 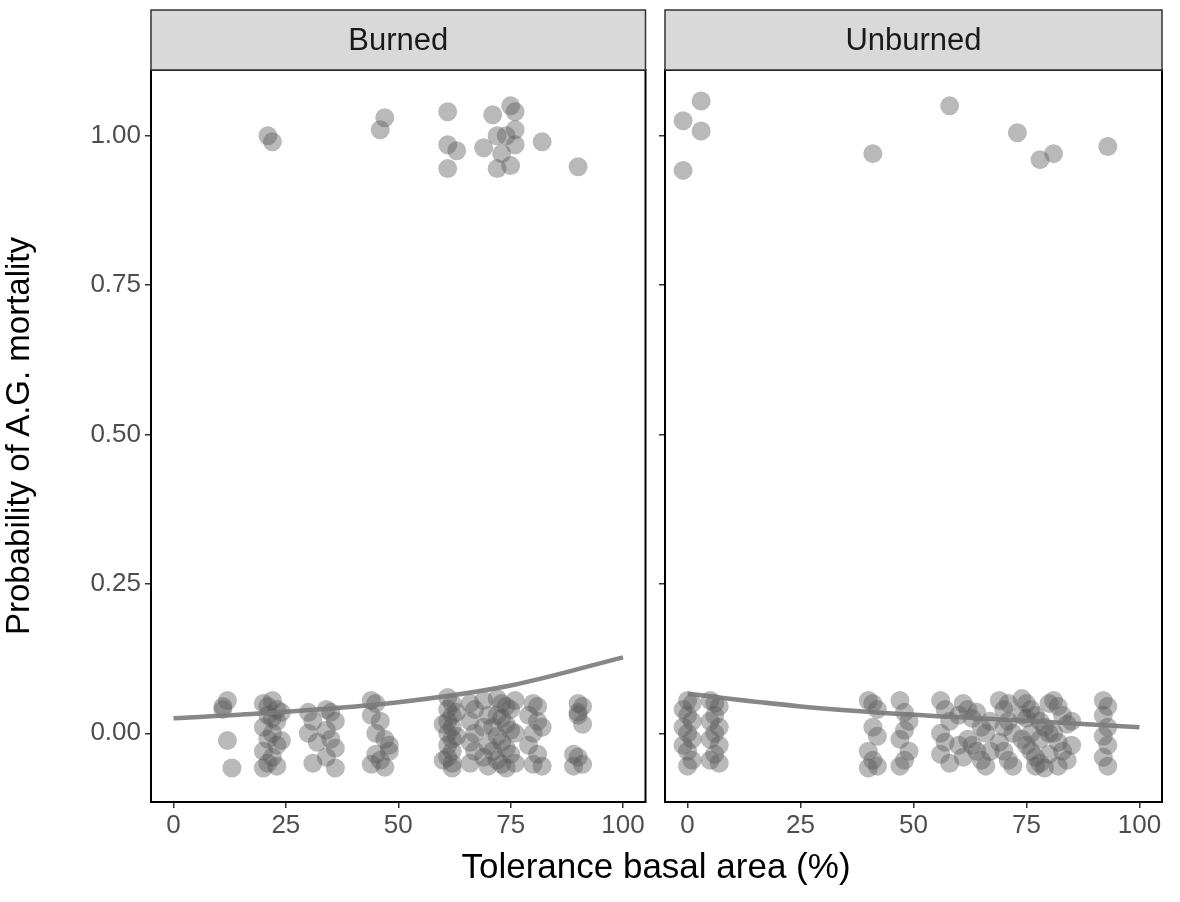 What do you see at coordinates (913, 39) in the screenshot?
I see `chart-title: Unburned` at bounding box center [913, 39].